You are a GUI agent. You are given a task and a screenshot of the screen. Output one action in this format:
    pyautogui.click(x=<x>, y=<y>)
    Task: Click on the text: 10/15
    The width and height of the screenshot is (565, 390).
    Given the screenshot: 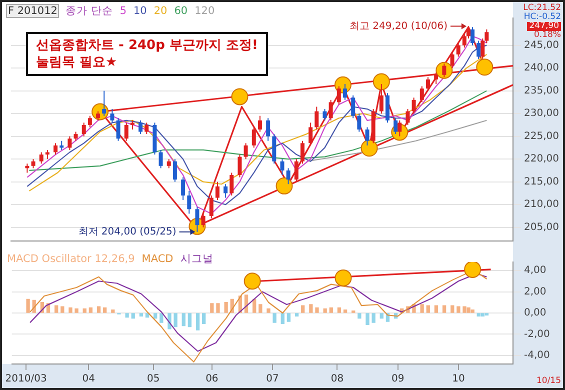 What is the action you would take?
    pyautogui.click(x=548, y=381)
    